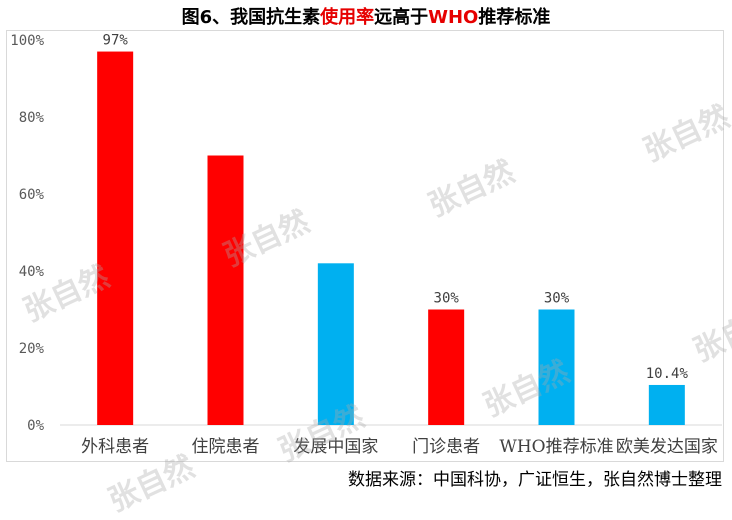 This screenshot has width=732, height=520. Describe the element at coordinates (446, 447) in the screenshot. I see `x-tick-label: 门诊患者` at that location.